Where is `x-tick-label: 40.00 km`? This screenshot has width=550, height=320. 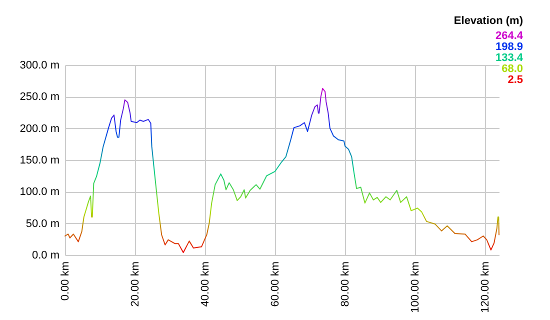
x-tick-label: 40.00 km is located at coordinates (206, 284).